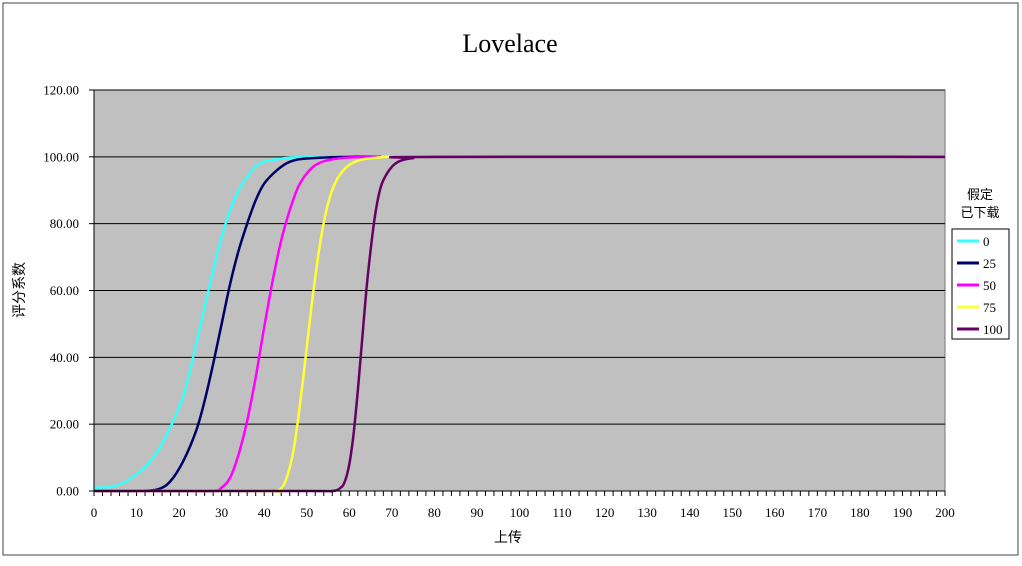  Describe the element at coordinates (136, 512) in the screenshot. I see `x-tick-label: 10` at that location.